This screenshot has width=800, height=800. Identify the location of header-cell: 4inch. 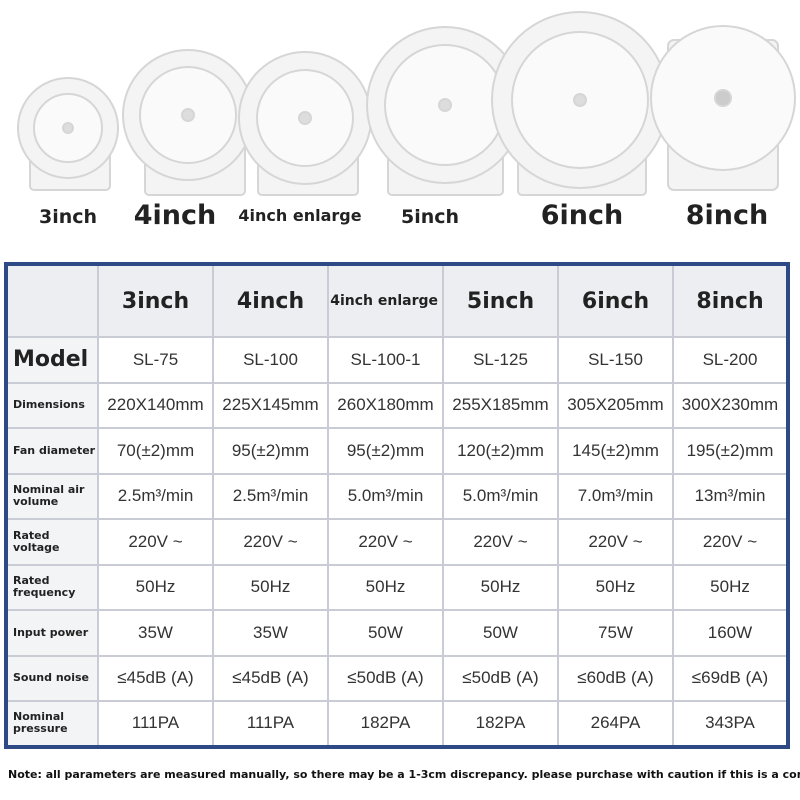
(270, 300).